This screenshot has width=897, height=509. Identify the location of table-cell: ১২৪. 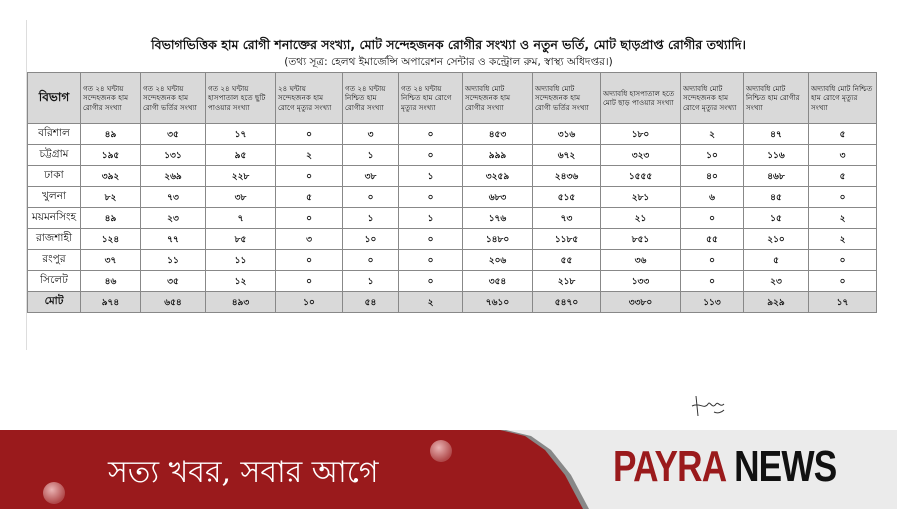
(110, 239).